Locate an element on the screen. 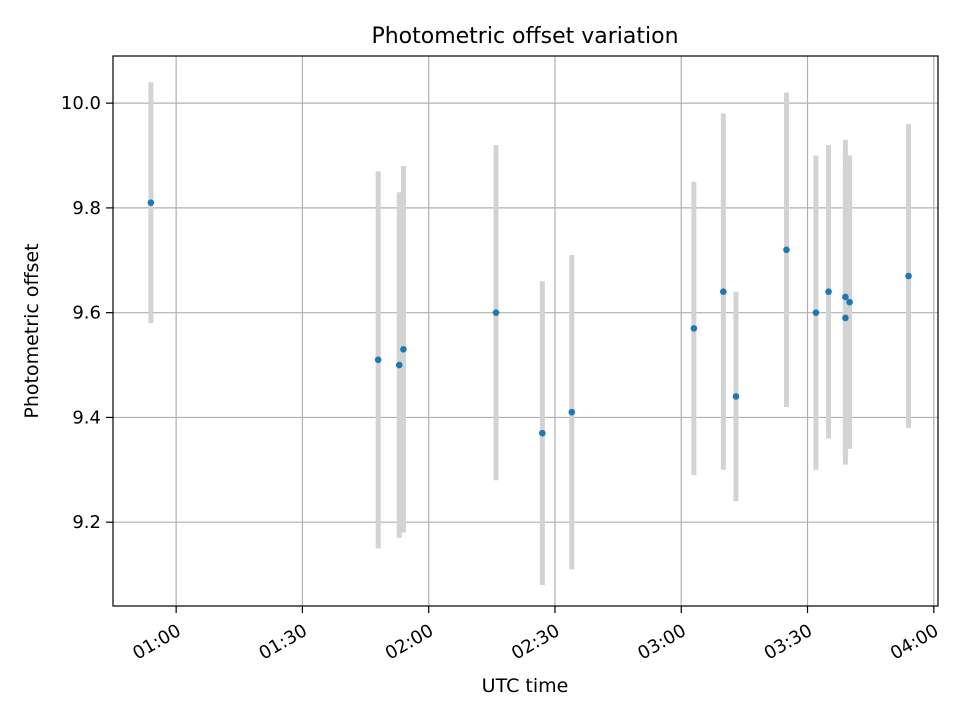 This screenshot has width=960, height=720. y-tick-label: 9.8 is located at coordinates (86, 208).